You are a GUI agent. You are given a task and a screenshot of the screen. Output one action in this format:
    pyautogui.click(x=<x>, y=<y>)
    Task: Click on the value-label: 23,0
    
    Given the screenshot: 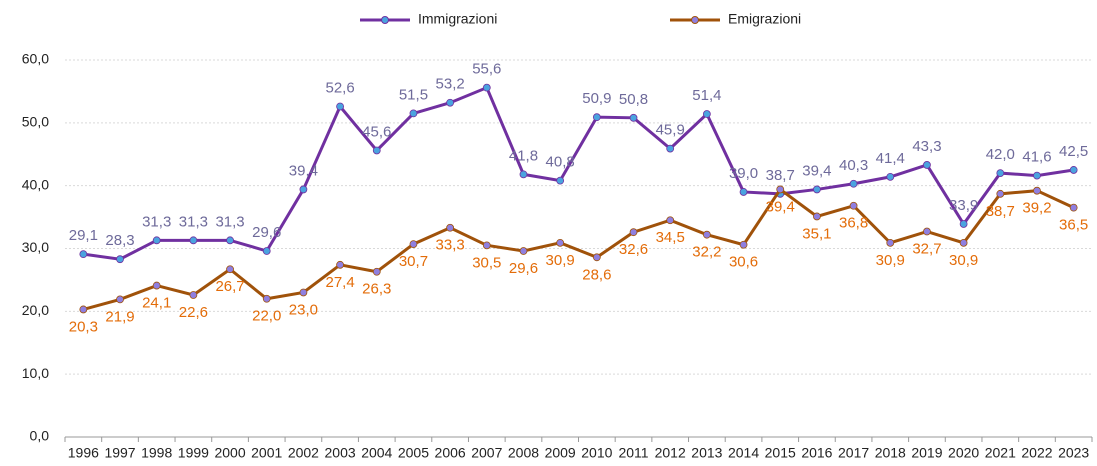 What is the action you would take?
    pyautogui.click(x=303, y=309)
    